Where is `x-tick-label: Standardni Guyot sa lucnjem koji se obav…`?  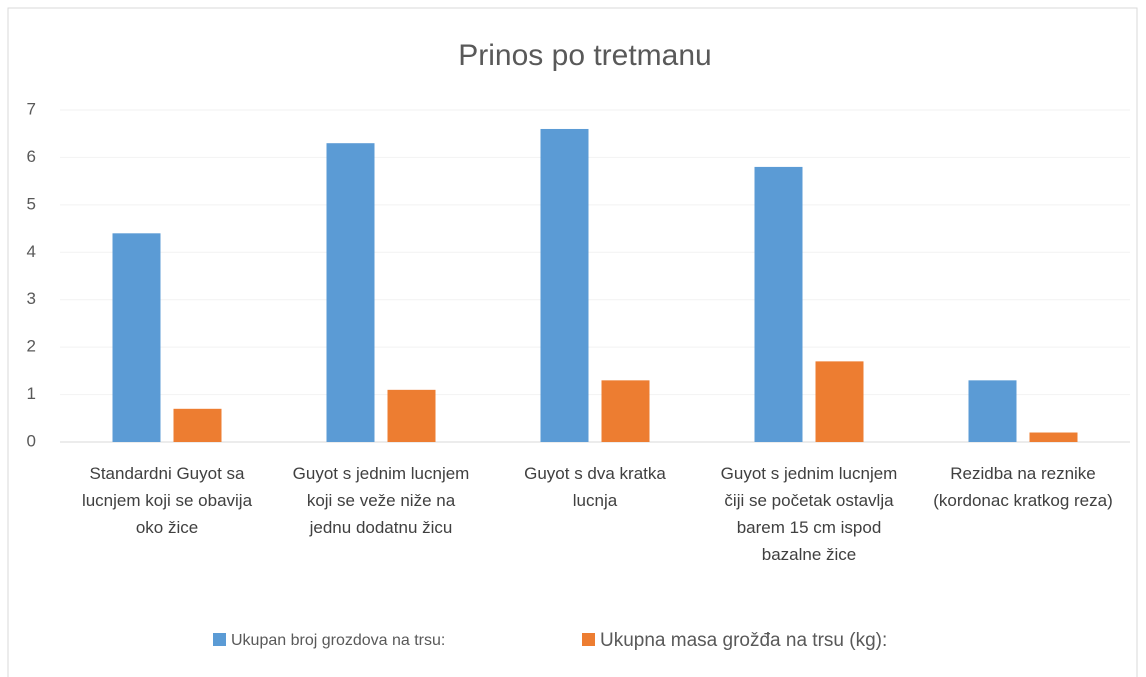
x-tick-label: Standardni Guyot sa lucnjem koji se obav… is located at coordinates (167, 500).